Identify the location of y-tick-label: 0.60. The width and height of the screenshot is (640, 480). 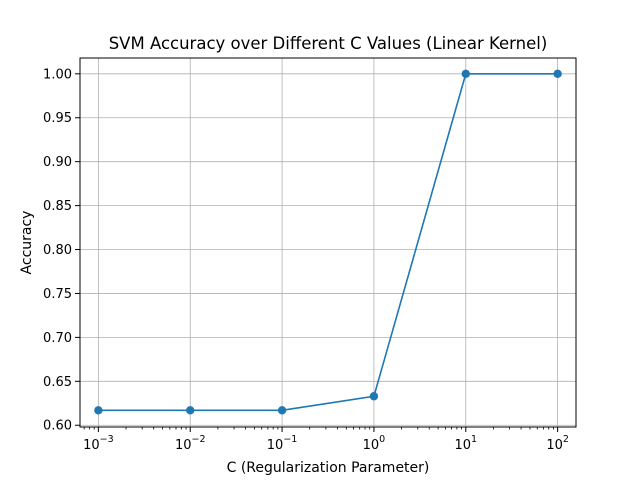
(57, 426).